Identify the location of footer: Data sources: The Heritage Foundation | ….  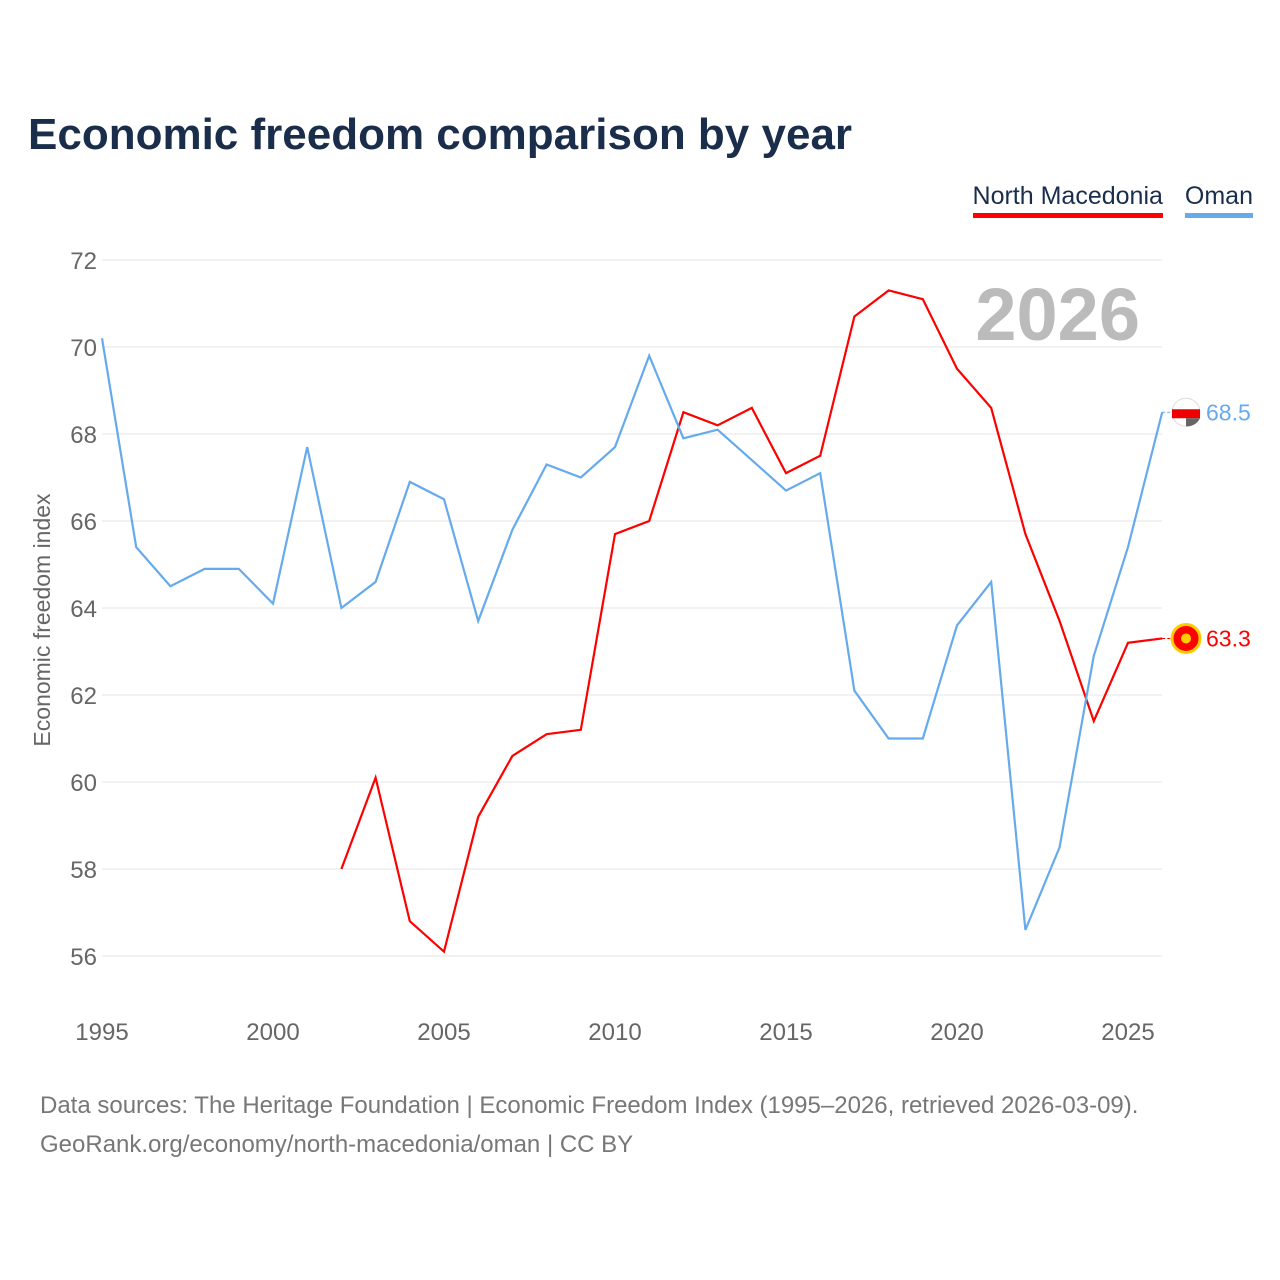
(589, 1125).